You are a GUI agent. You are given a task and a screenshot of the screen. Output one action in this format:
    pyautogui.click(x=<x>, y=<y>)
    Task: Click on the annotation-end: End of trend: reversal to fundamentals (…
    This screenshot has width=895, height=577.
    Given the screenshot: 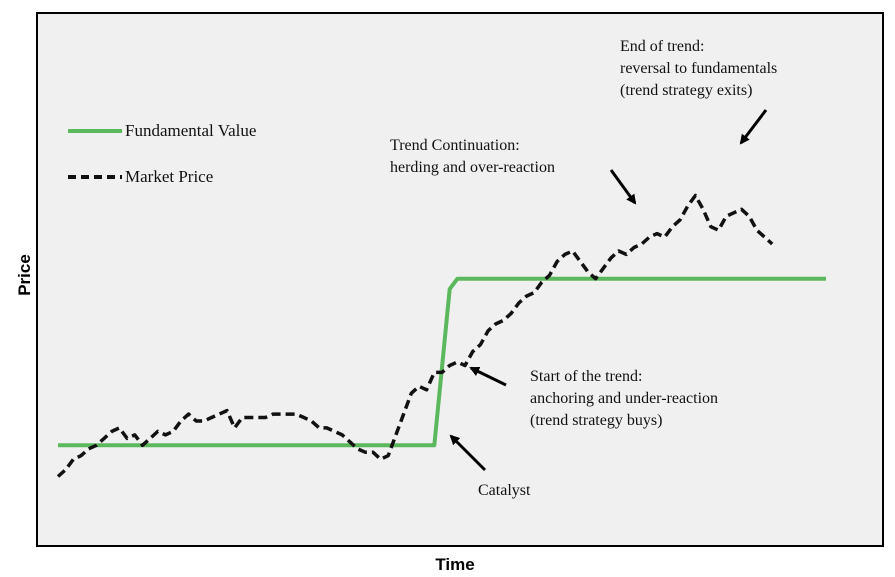 What is the action you would take?
    pyautogui.click(x=700, y=91)
    